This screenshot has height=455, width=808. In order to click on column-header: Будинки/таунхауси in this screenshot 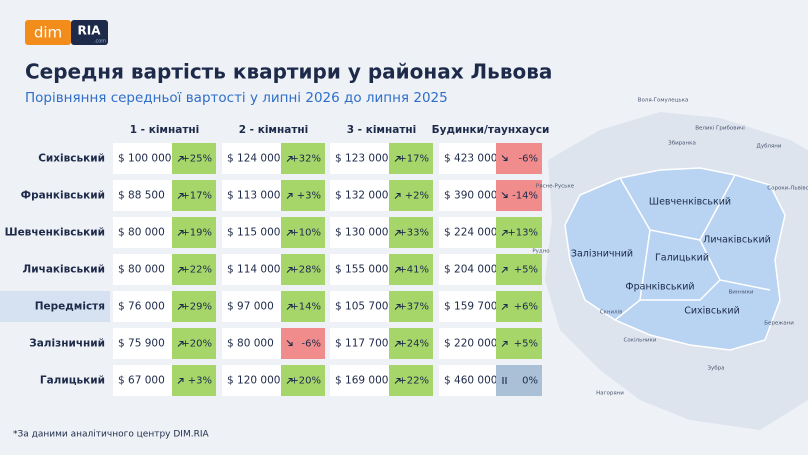, I will do `click(491, 130)`.